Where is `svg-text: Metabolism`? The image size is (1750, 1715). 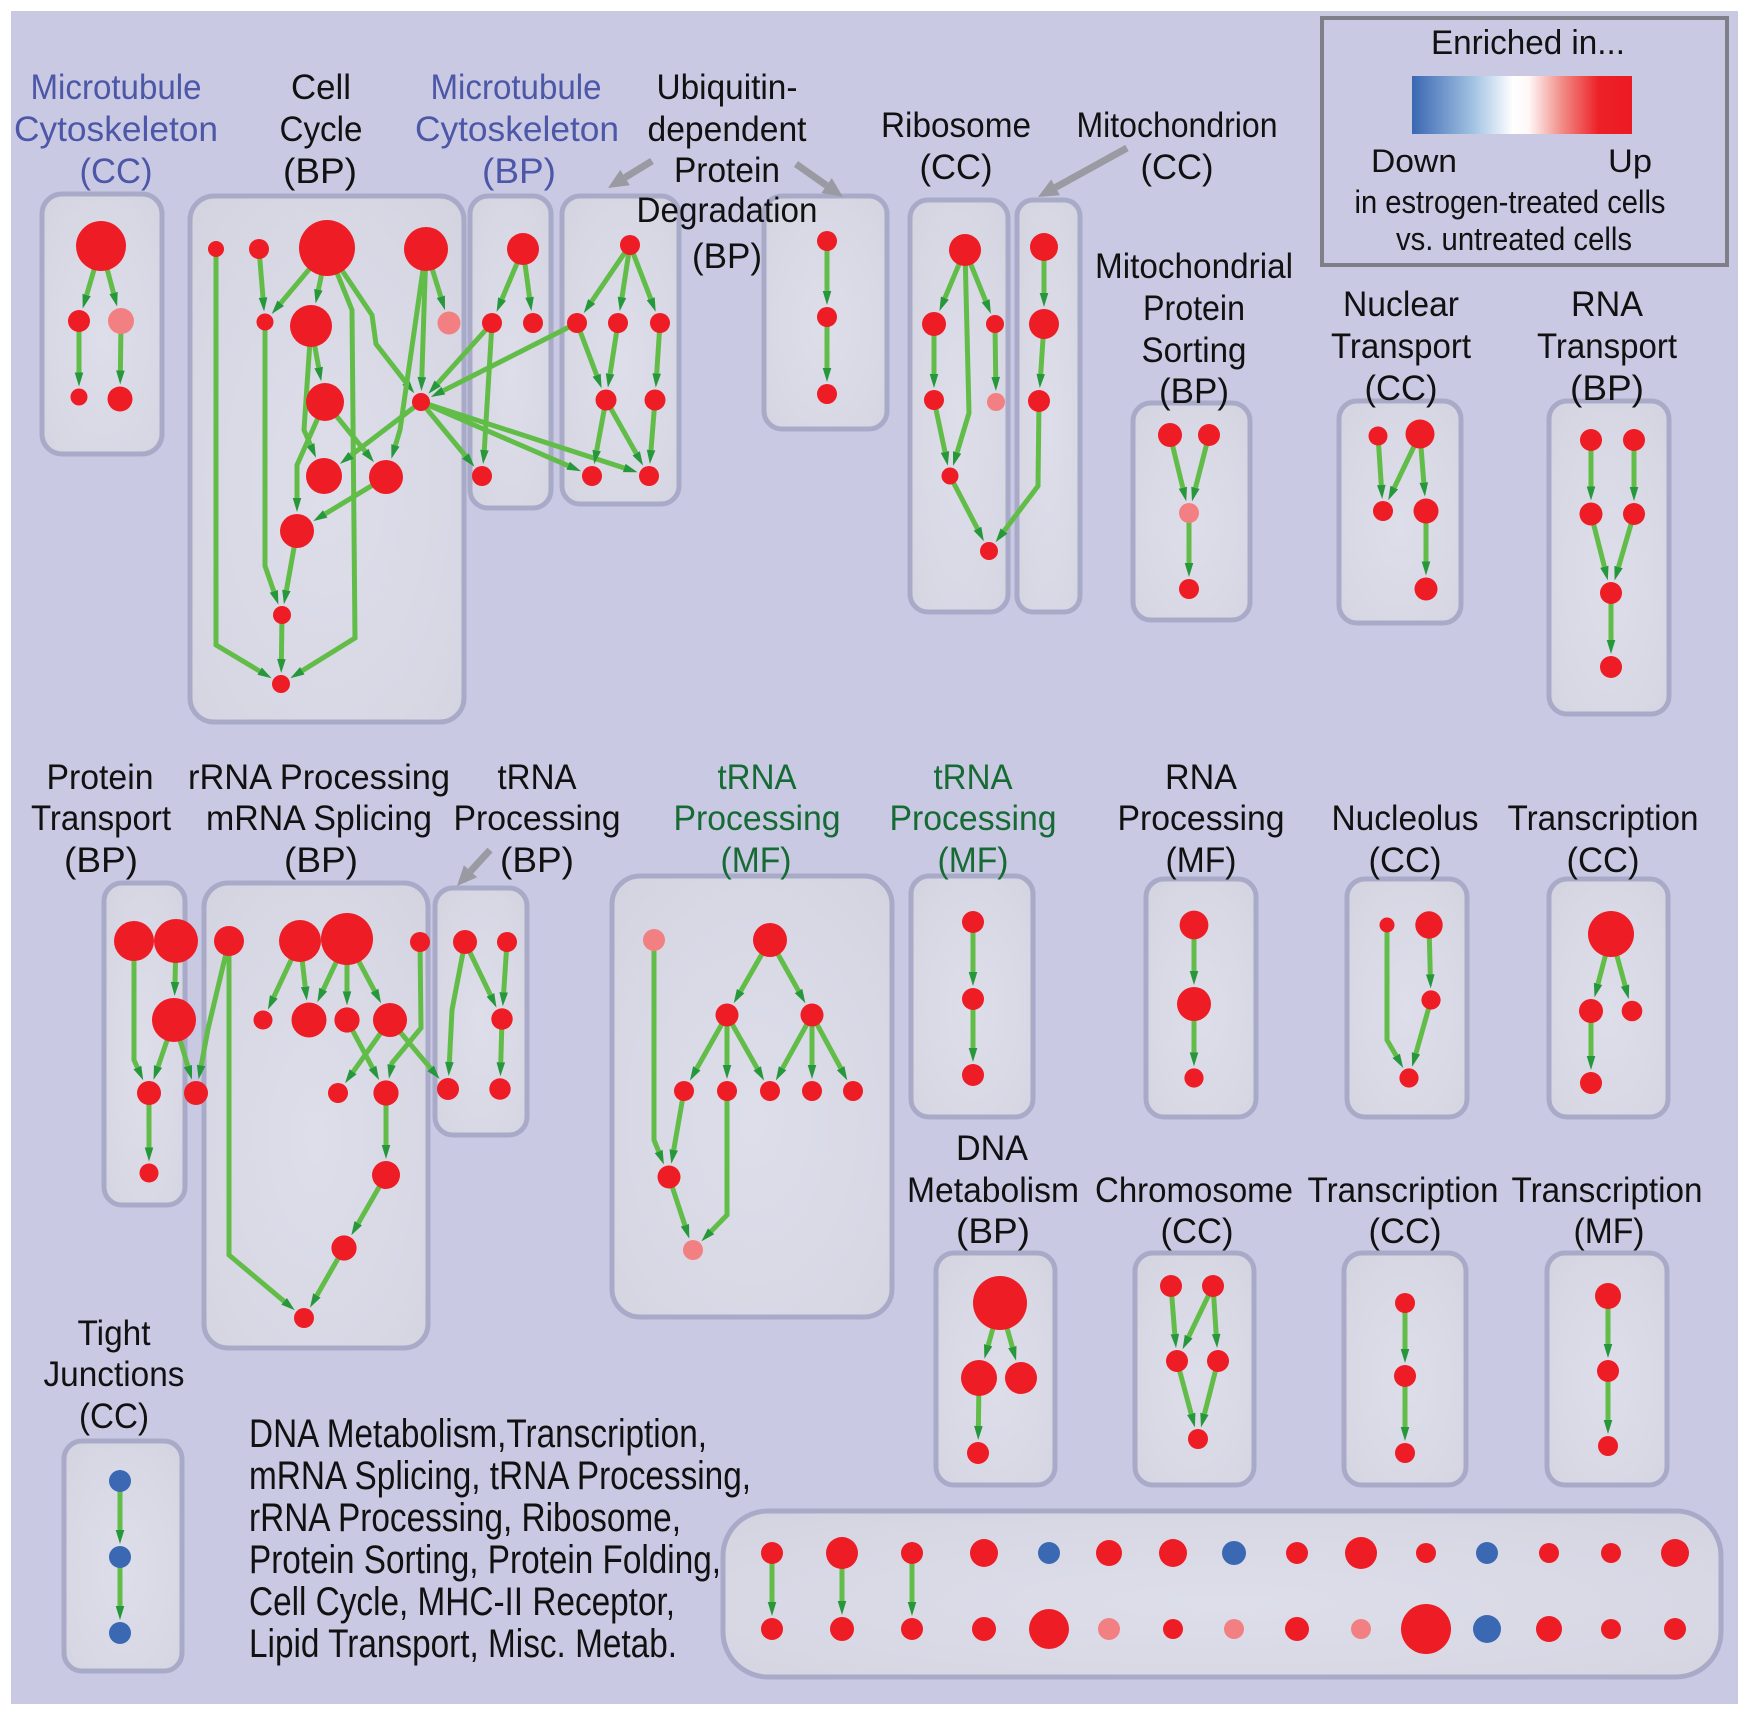 svg-text: Metabolism is located at coordinates (993, 1190).